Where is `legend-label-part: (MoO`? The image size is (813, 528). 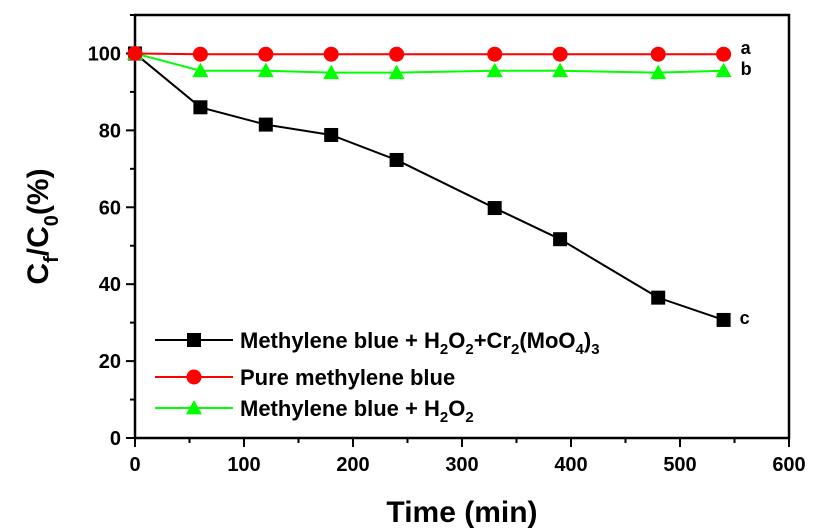
legend-label-part: (MoO is located at coordinates (547, 340).